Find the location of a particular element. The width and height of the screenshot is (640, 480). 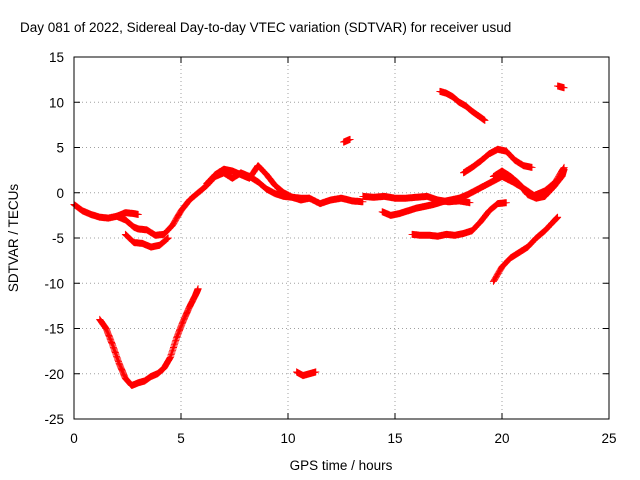

series-arc-high is located at coordinates (462, 105).